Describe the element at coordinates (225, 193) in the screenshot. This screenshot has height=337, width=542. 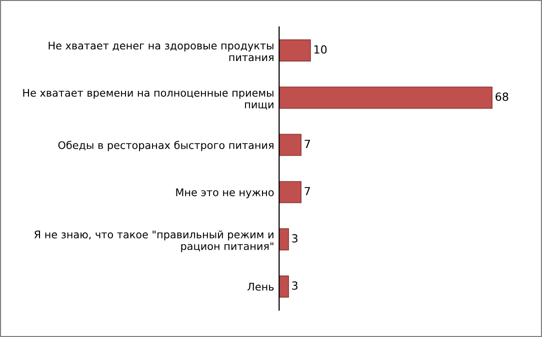
I see `y-tick-label: Мне это не нужно` at that location.